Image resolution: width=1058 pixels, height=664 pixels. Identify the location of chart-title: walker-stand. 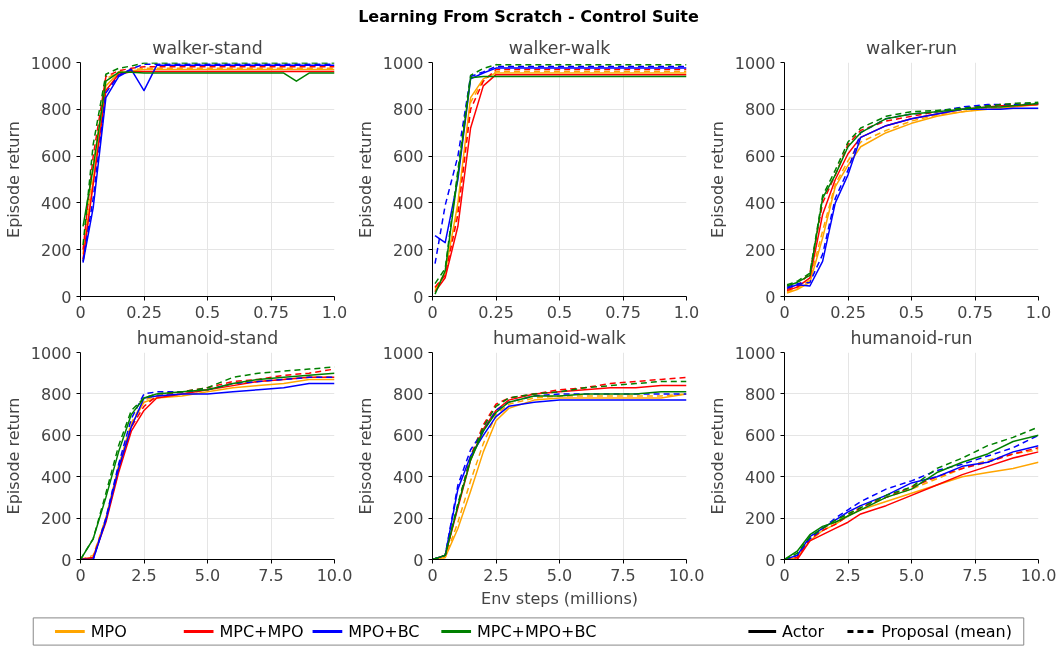
(207, 47).